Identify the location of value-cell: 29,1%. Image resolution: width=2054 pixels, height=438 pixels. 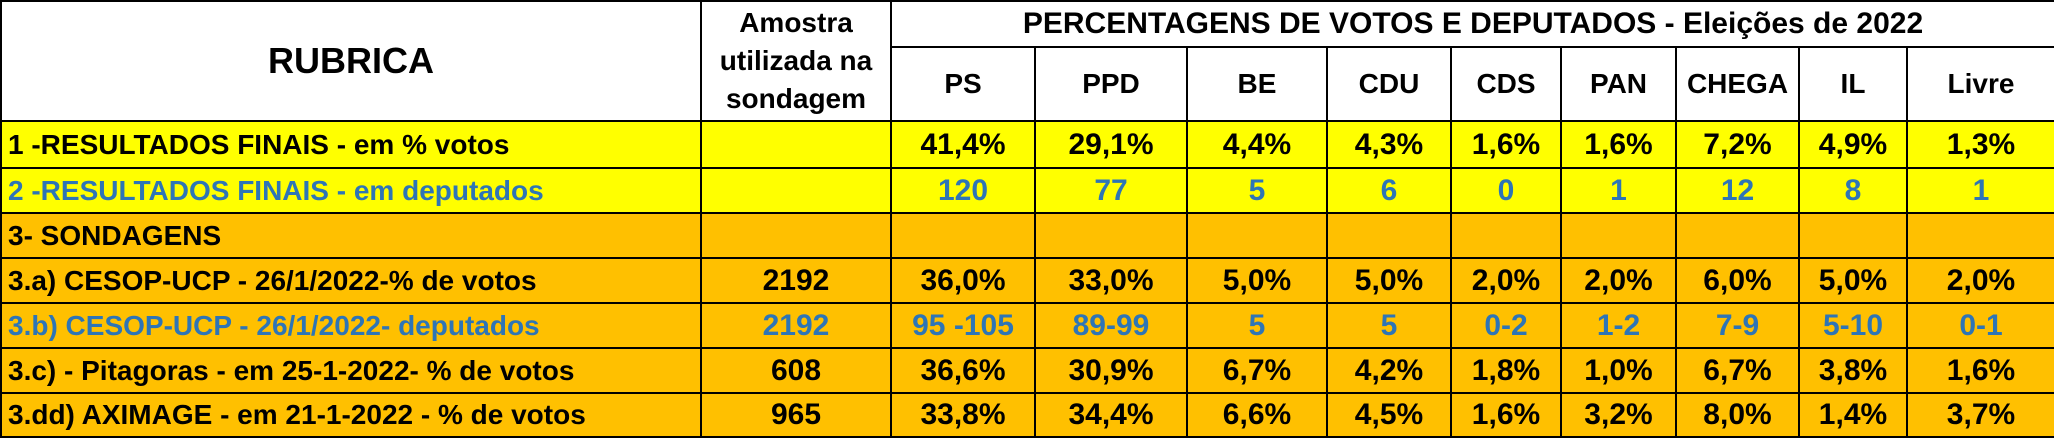
(1111, 144).